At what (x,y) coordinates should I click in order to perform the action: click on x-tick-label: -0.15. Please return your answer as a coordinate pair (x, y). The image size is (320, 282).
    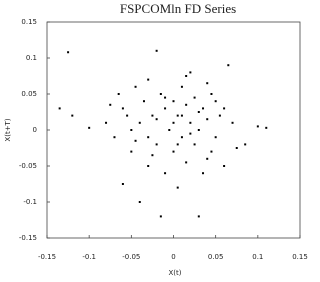
    Looking at the image, I should click on (47, 257).